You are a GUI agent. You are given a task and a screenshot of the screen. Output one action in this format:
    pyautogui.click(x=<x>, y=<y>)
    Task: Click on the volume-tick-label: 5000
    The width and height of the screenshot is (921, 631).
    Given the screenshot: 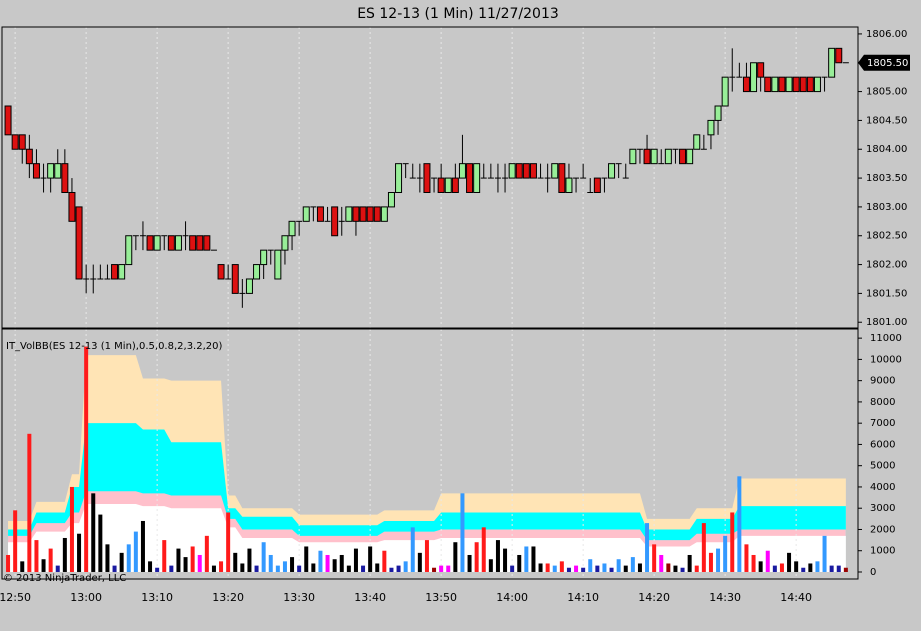 What is the action you would take?
    pyautogui.click(x=882, y=466)
    